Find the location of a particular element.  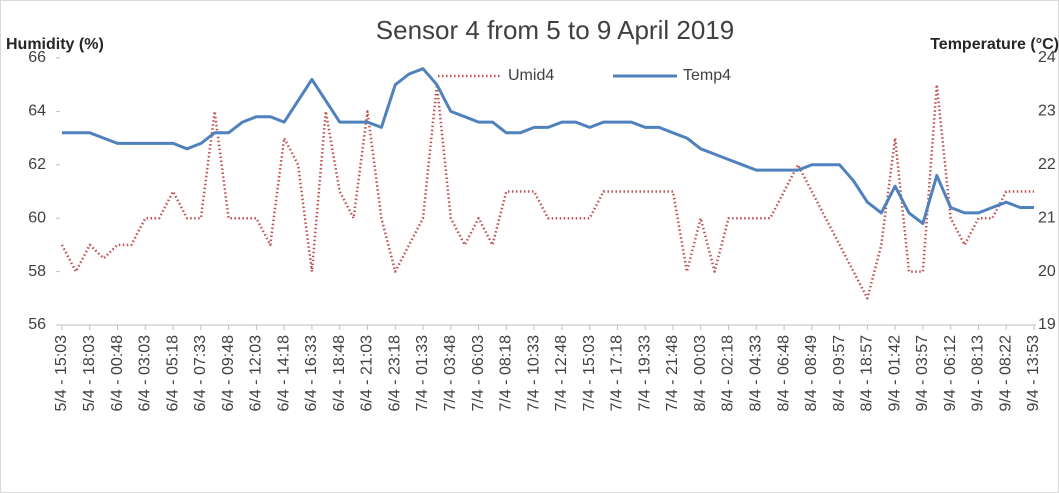

chart-title: Sensor 4 from 5 to 9 April 2019 is located at coordinates (555, 30).